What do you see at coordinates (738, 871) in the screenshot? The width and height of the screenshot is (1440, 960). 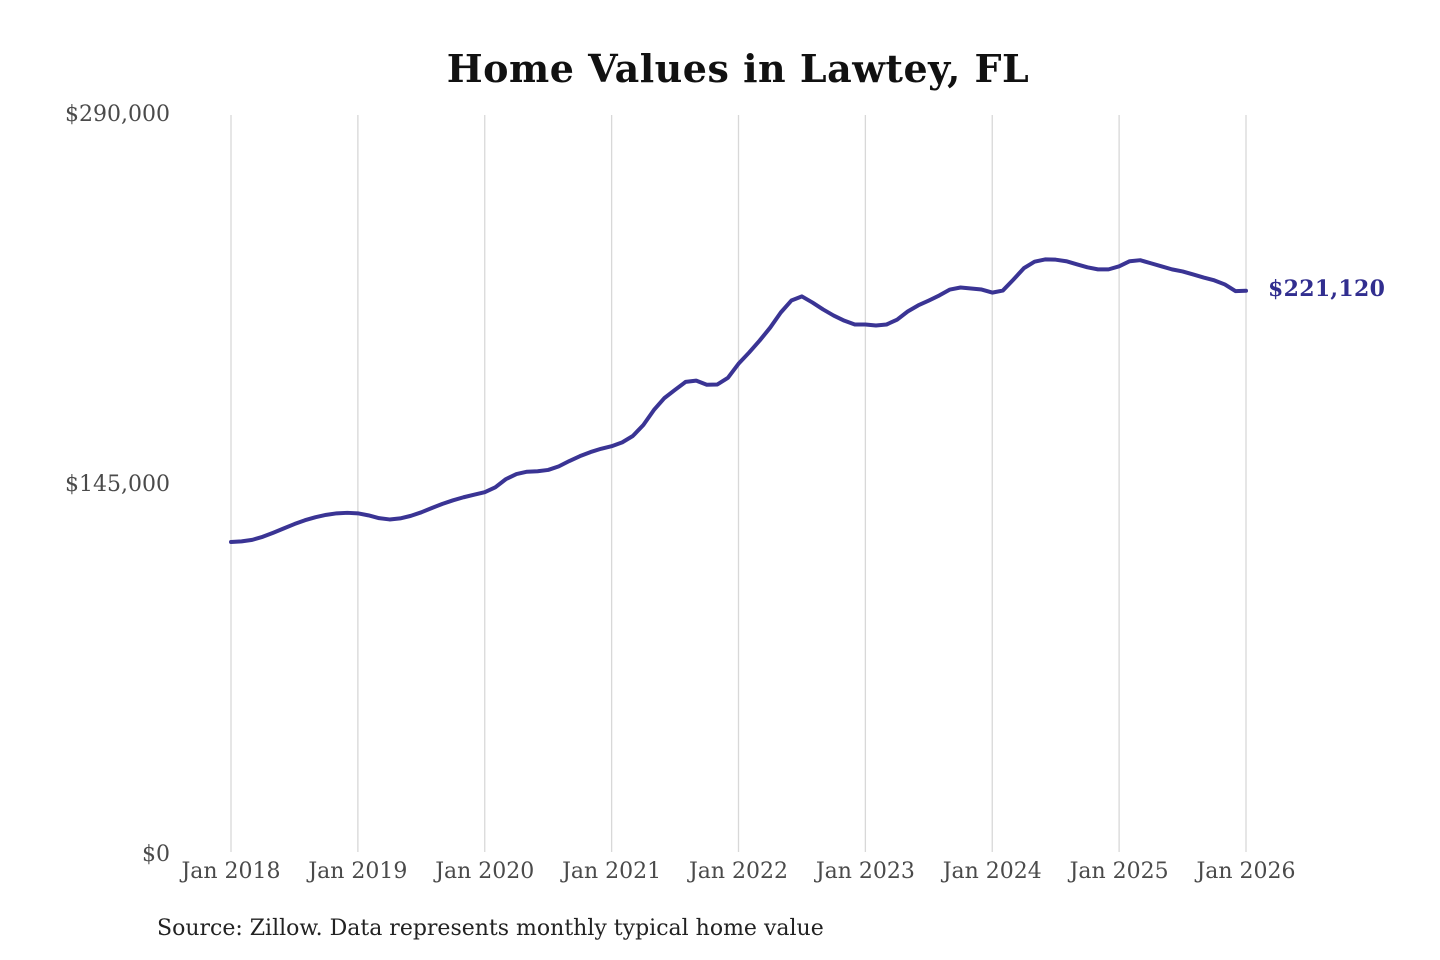 I see `x-axis-tick-label: Jan 2022` at bounding box center [738, 871].